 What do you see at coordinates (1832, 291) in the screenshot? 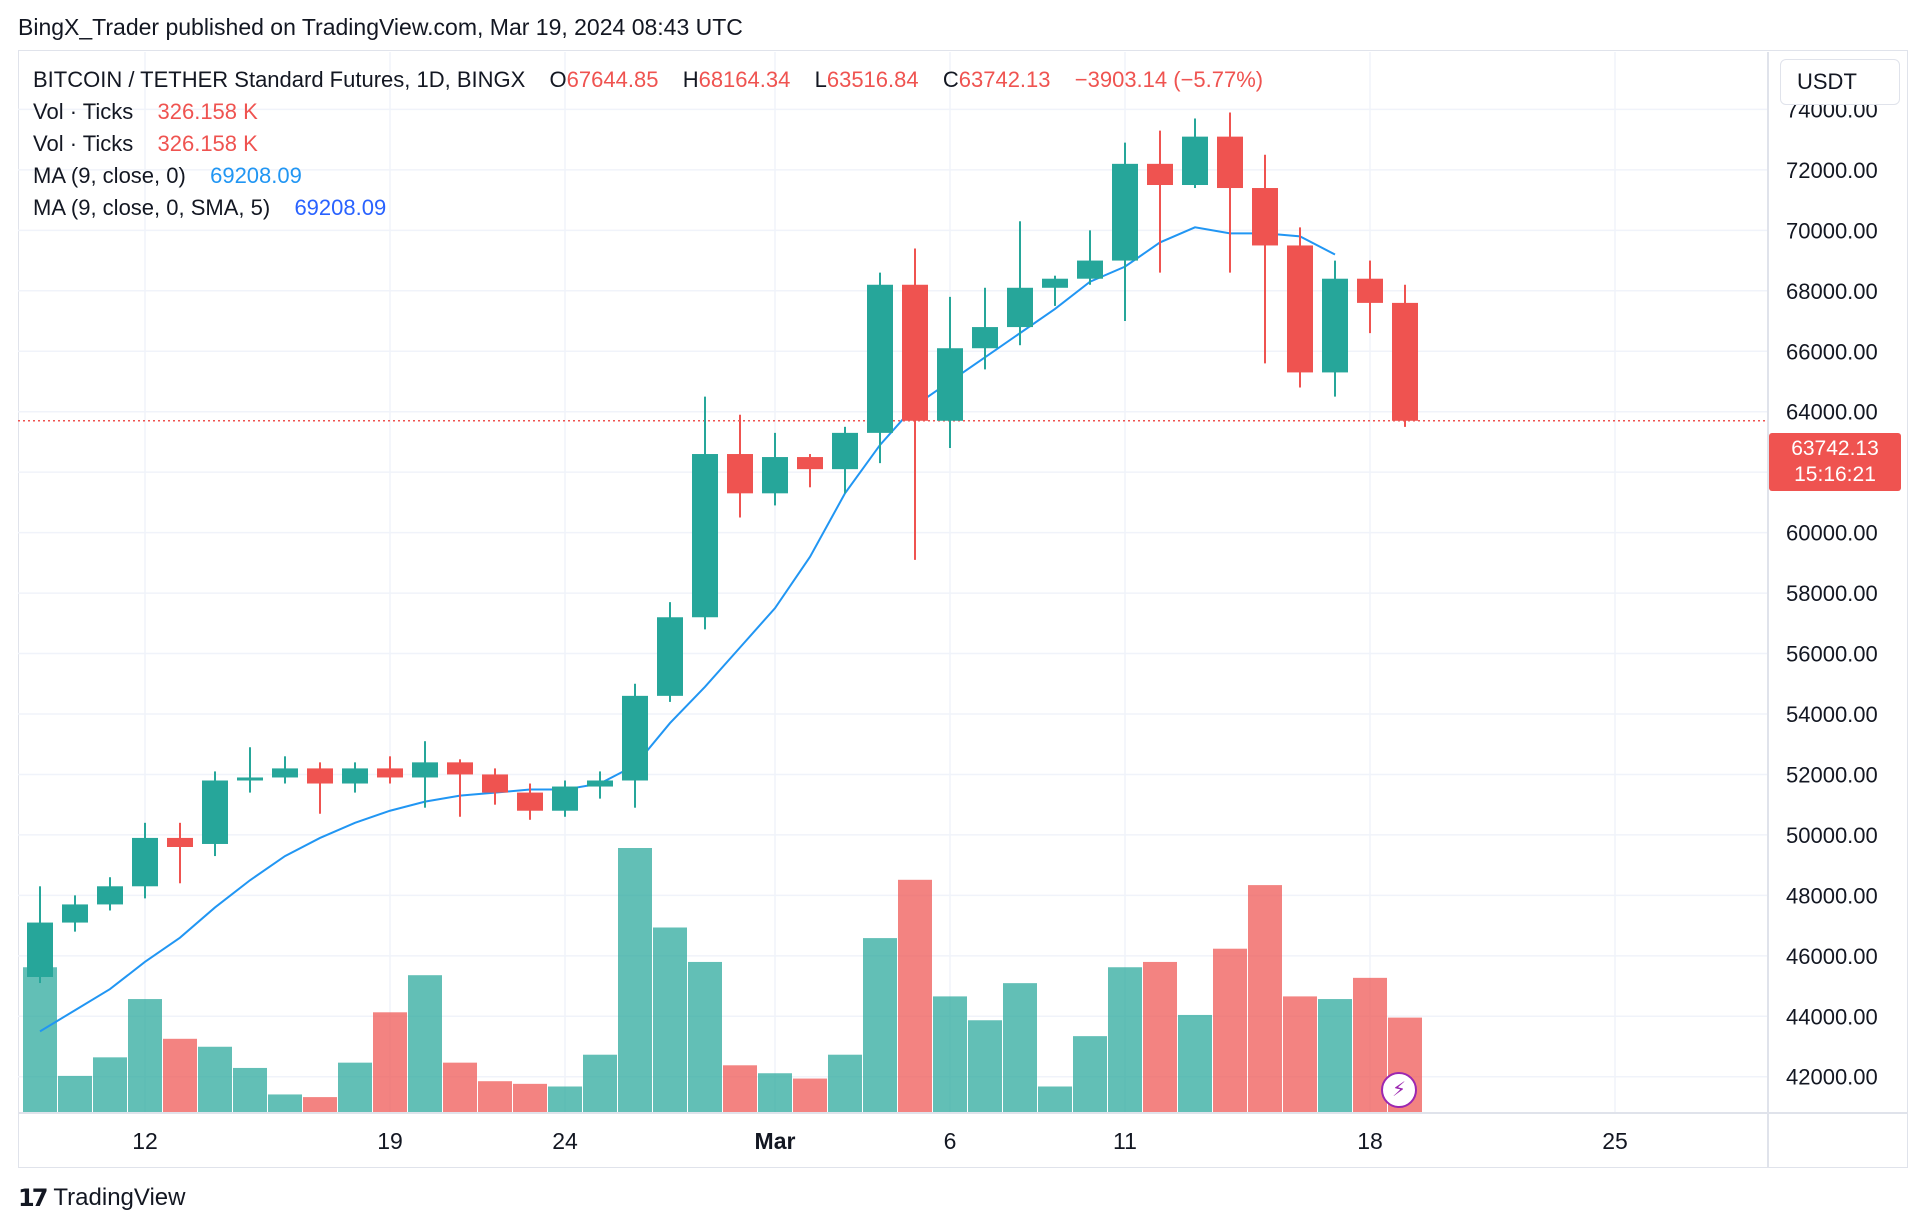
I see `y-tick-label: 68000.00` at bounding box center [1832, 291].